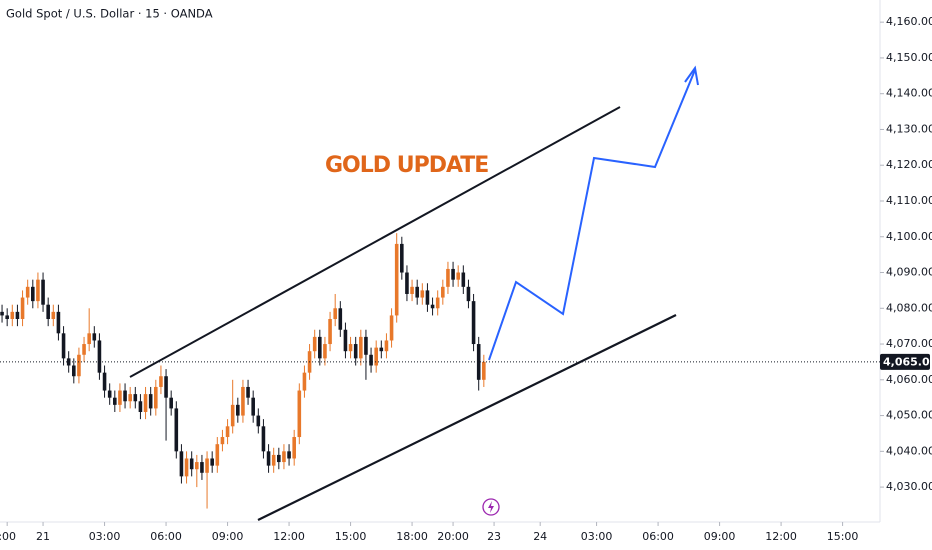 This screenshot has height=550, width=932. What do you see at coordinates (412, 536) in the screenshot?
I see `x-tick-label: 18:00` at bounding box center [412, 536].